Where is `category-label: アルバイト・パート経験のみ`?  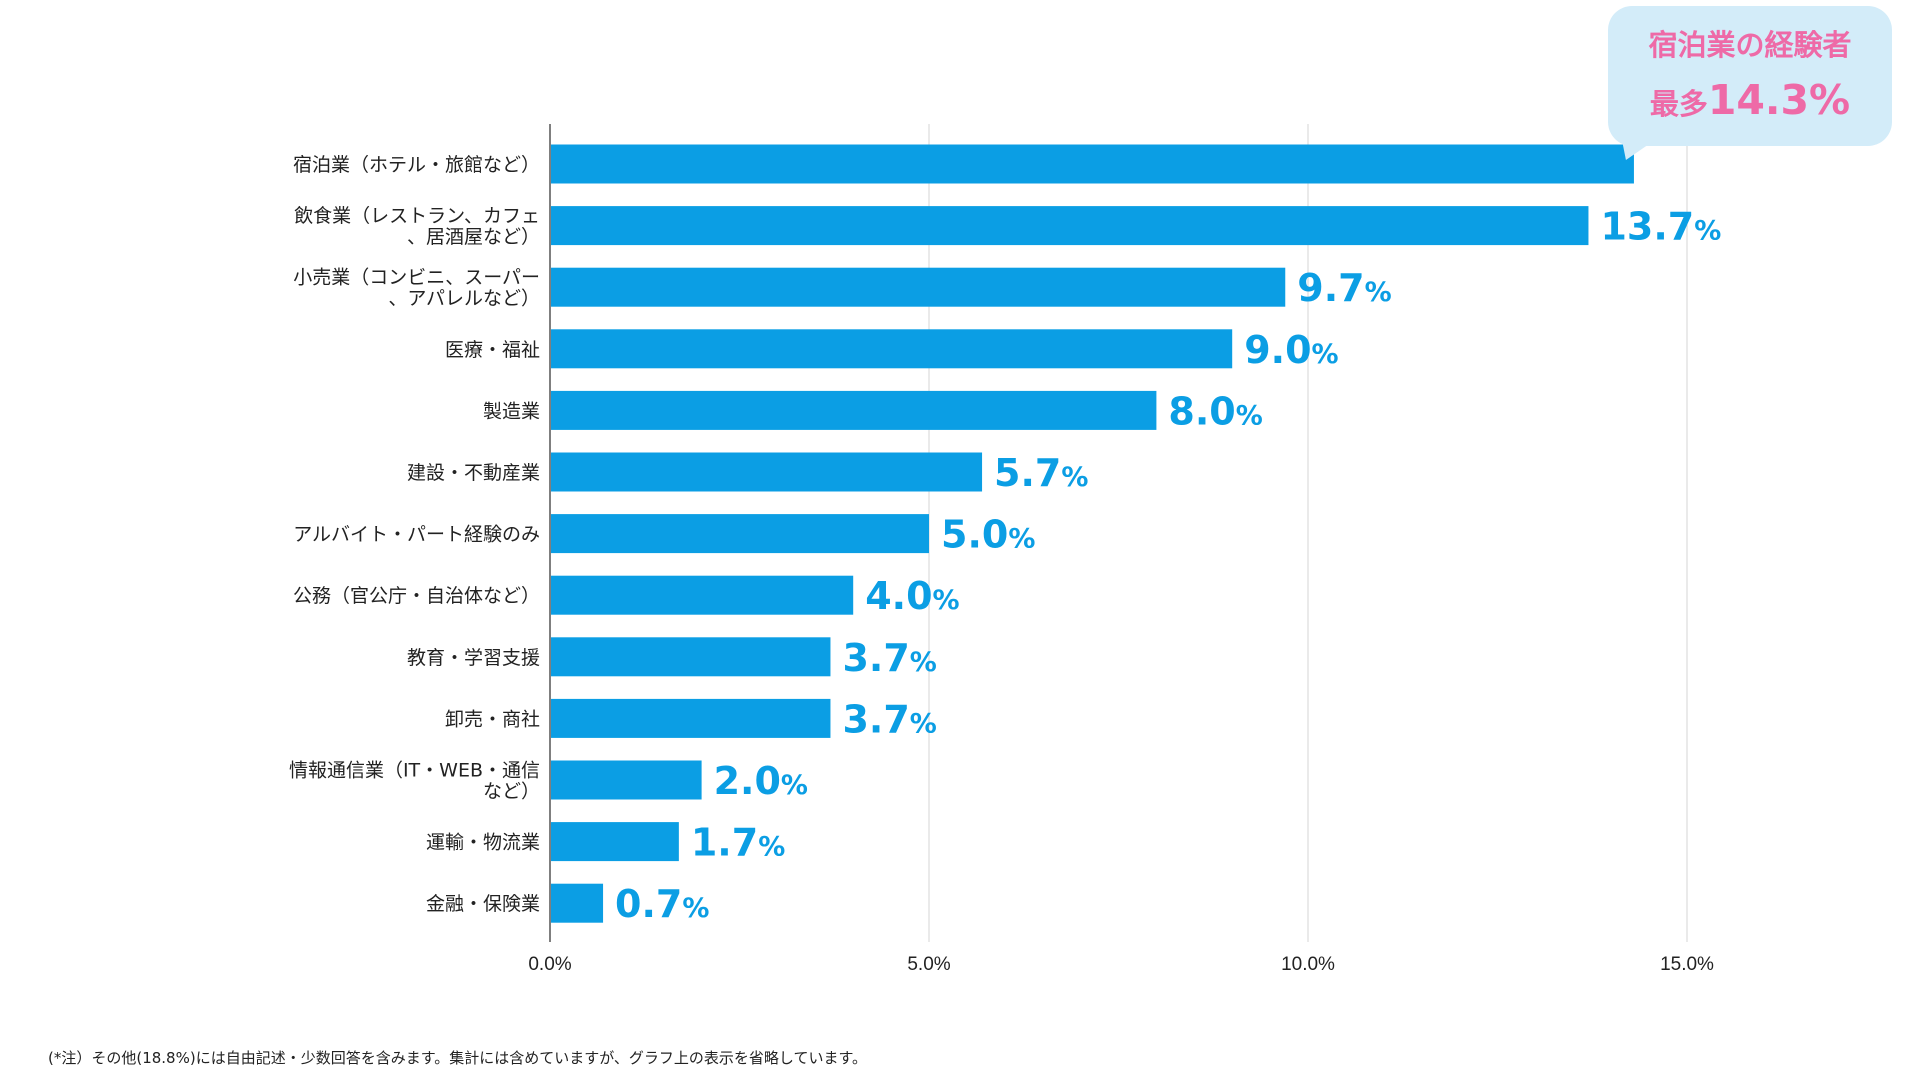 category-label: アルバイト・パート経験のみ is located at coordinates (416, 535).